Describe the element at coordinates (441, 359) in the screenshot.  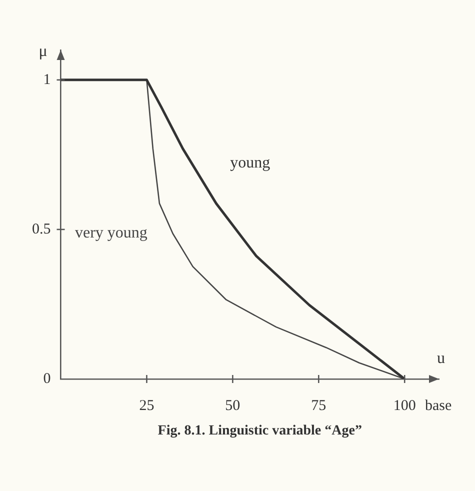
I see `x-axis-title: u` at that location.